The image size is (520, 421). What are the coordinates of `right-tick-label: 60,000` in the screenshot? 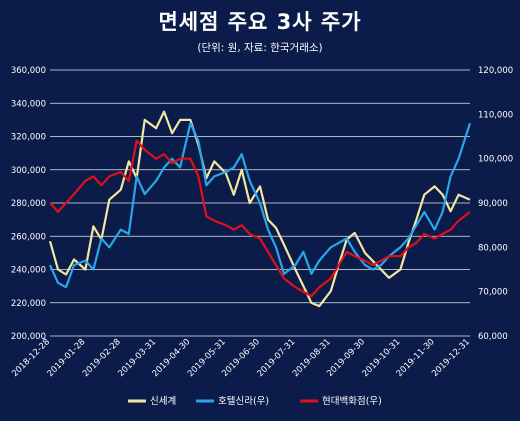 It's located at (493, 337).